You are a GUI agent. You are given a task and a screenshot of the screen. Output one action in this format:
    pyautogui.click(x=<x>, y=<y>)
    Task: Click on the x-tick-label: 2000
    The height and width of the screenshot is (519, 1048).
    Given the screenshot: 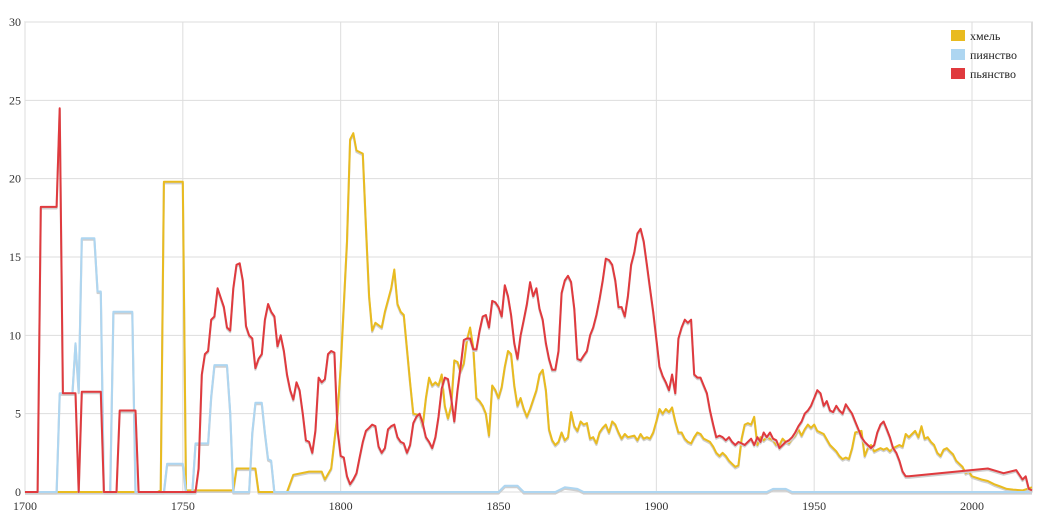 What is the action you would take?
    pyautogui.click(x=972, y=506)
    